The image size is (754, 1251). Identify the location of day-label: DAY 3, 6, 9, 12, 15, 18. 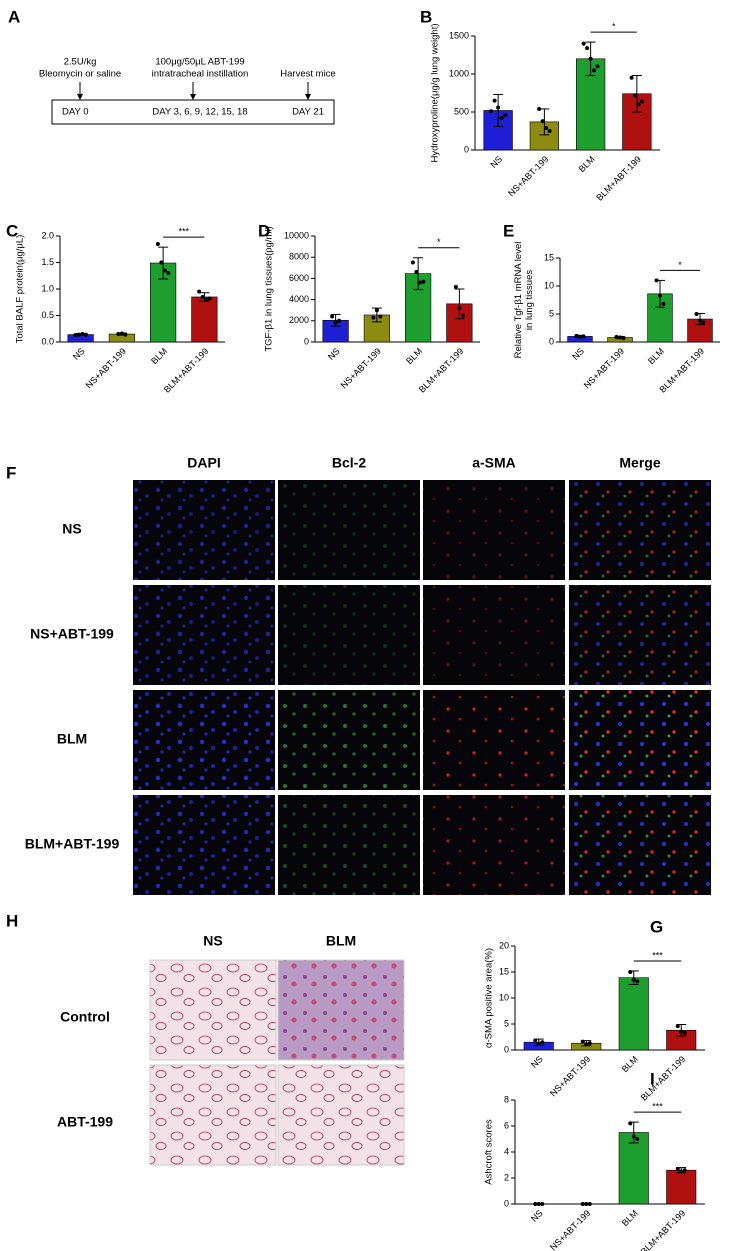
(199, 112).